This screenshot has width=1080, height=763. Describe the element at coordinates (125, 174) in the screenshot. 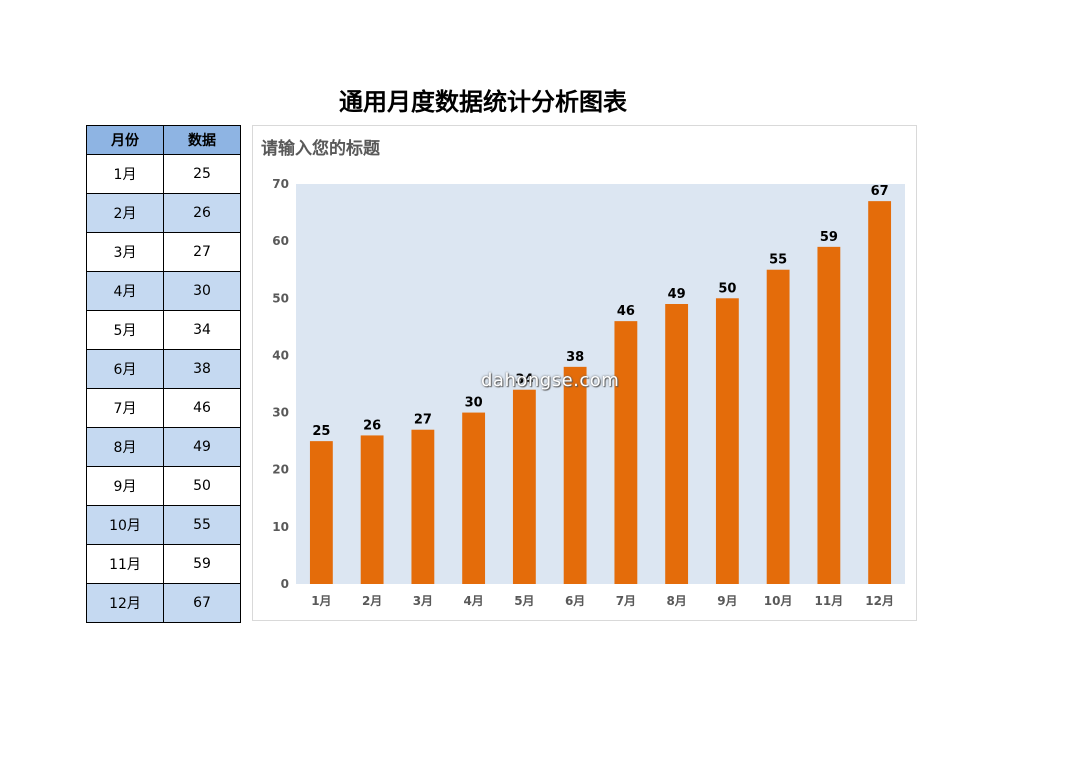

I see `cell-month: 1月` at that location.